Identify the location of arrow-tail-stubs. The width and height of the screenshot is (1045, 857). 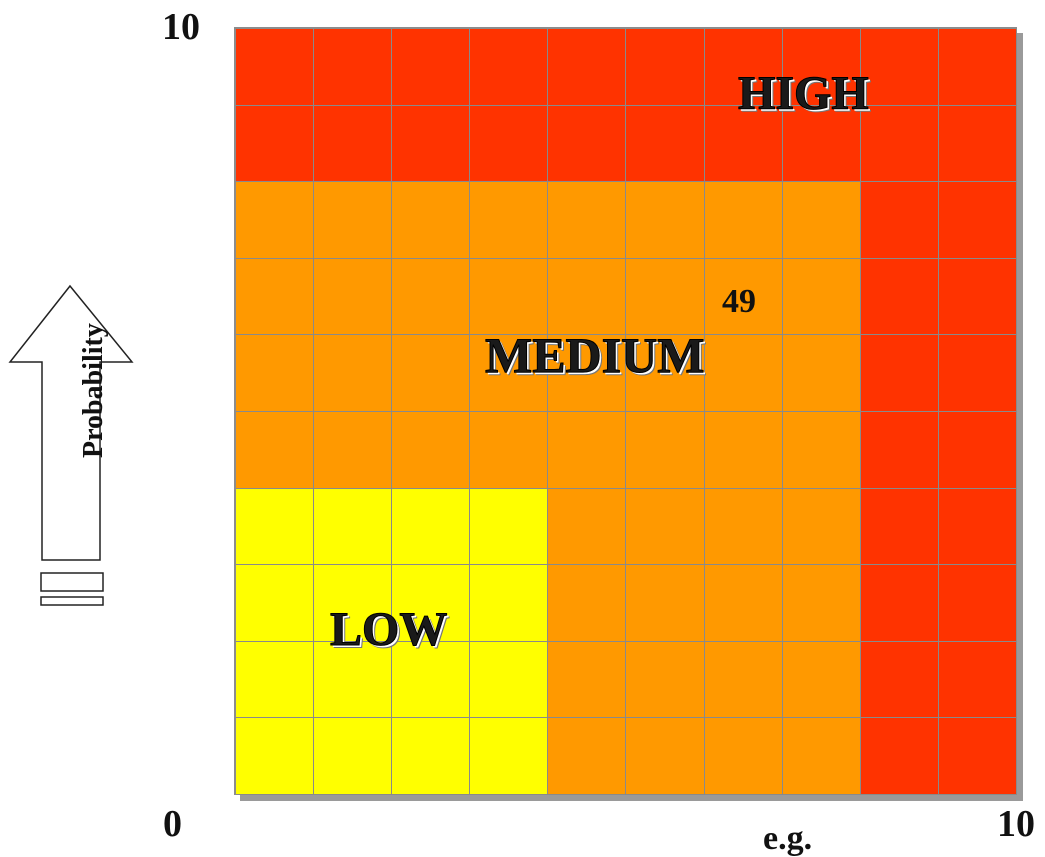
(72, 589).